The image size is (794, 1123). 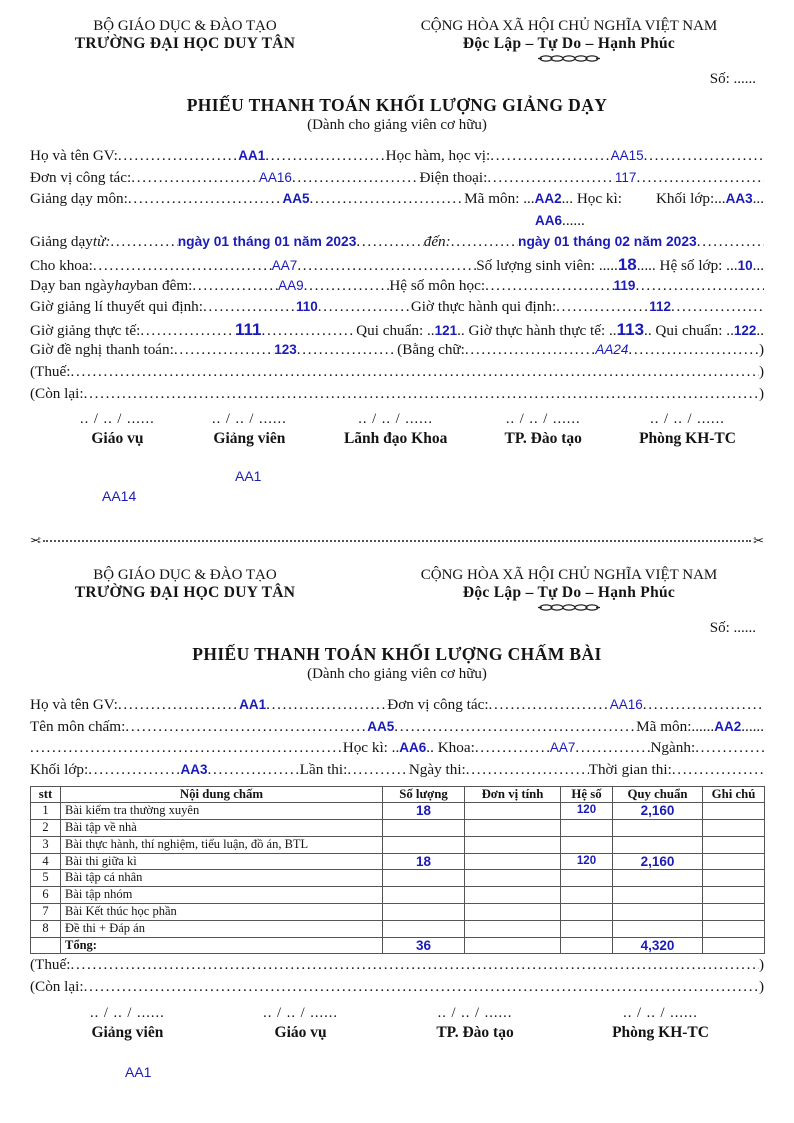 What do you see at coordinates (45, 794) in the screenshot?
I see `table-header-cell: stt` at bounding box center [45, 794].